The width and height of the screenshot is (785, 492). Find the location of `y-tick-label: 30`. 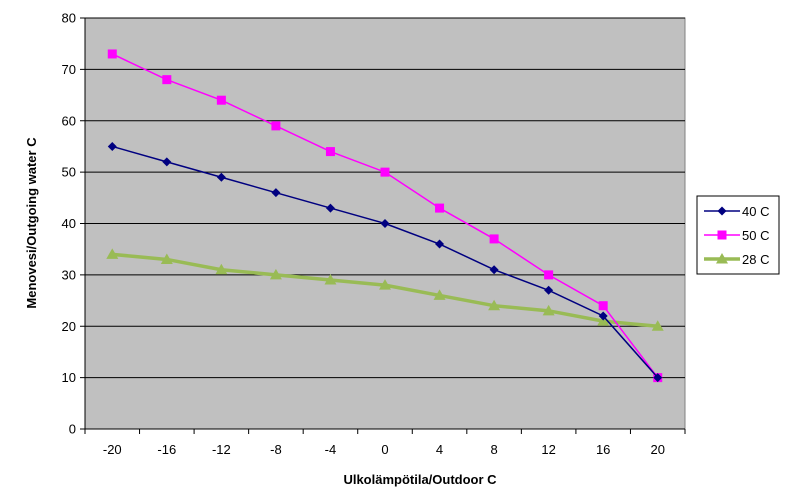

y-tick-label: 30 is located at coordinates (69, 274).